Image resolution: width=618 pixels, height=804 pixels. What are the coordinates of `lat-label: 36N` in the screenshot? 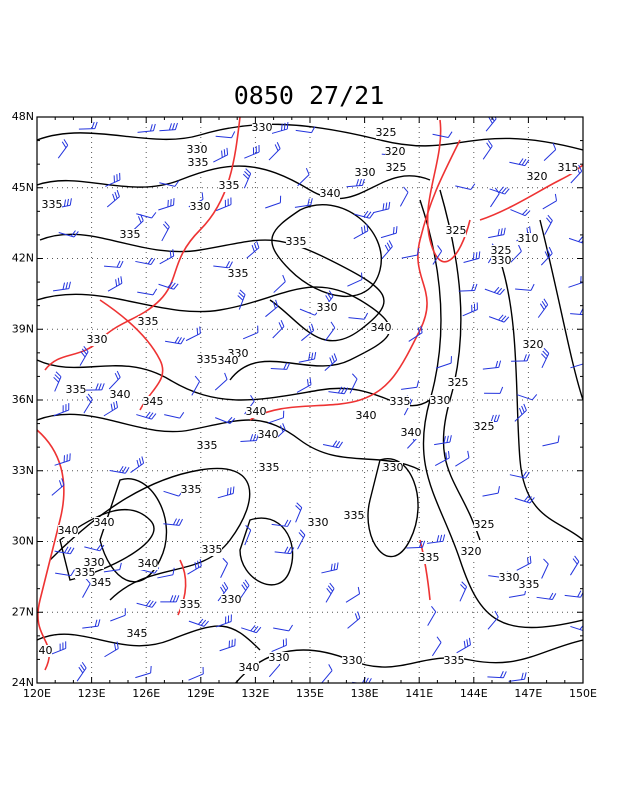 It's located at (23, 399).